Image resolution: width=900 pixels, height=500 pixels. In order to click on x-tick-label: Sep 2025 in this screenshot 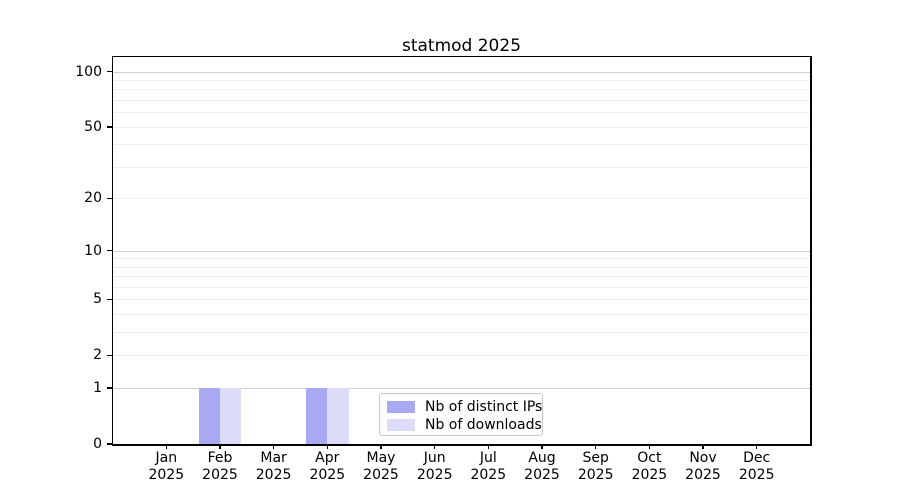, I will do `click(595, 466)`.